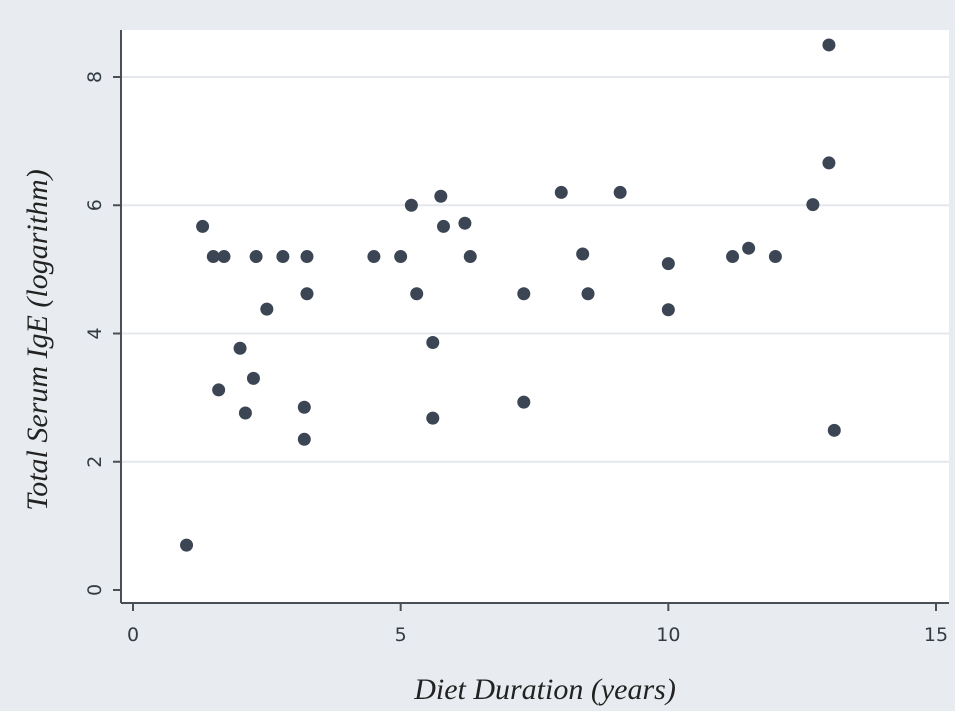 The image size is (955, 711). What do you see at coordinates (95, 462) in the screenshot?
I see `y-tick-label: 2` at bounding box center [95, 462].